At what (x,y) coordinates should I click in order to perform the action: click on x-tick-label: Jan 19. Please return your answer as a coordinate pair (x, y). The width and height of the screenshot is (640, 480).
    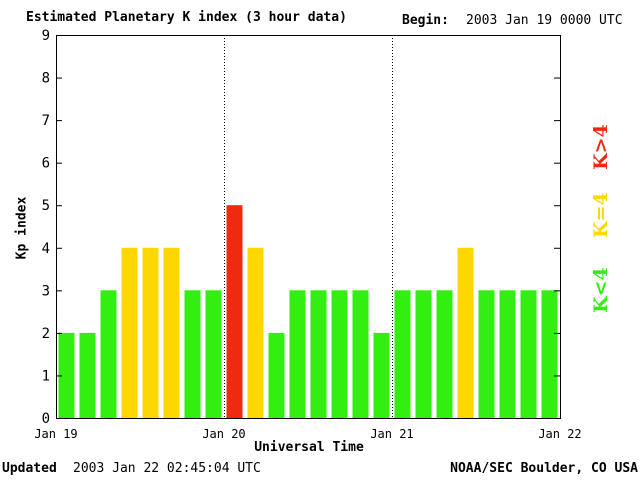
    Looking at the image, I should click on (55, 434).